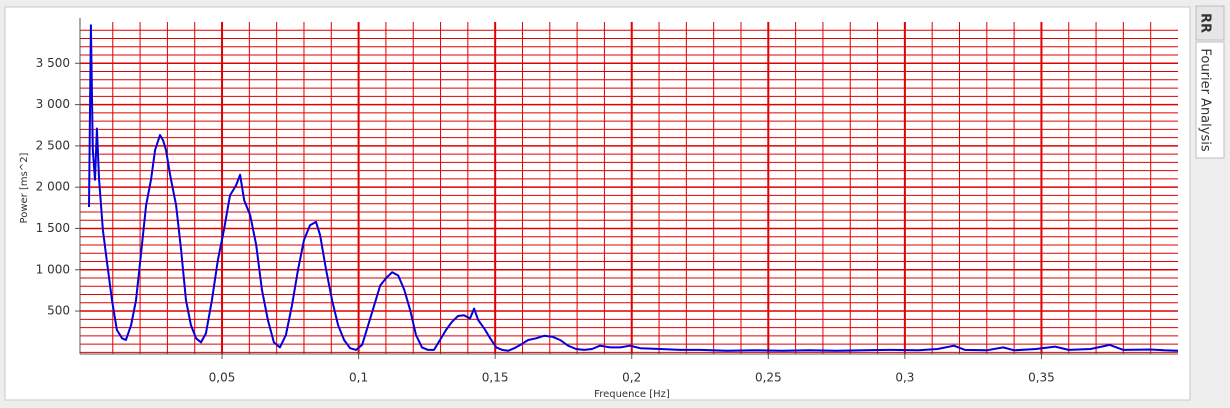 The image size is (1230, 408). What do you see at coordinates (632, 394) in the screenshot?
I see `x-axis-label: Frequence [Hz]` at bounding box center [632, 394].